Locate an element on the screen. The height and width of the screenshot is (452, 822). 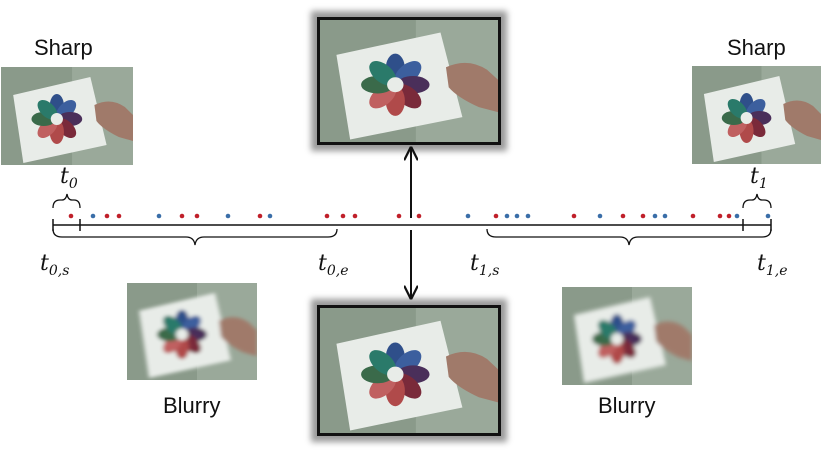
sharp-frame-left-image is located at coordinates (67, 116).